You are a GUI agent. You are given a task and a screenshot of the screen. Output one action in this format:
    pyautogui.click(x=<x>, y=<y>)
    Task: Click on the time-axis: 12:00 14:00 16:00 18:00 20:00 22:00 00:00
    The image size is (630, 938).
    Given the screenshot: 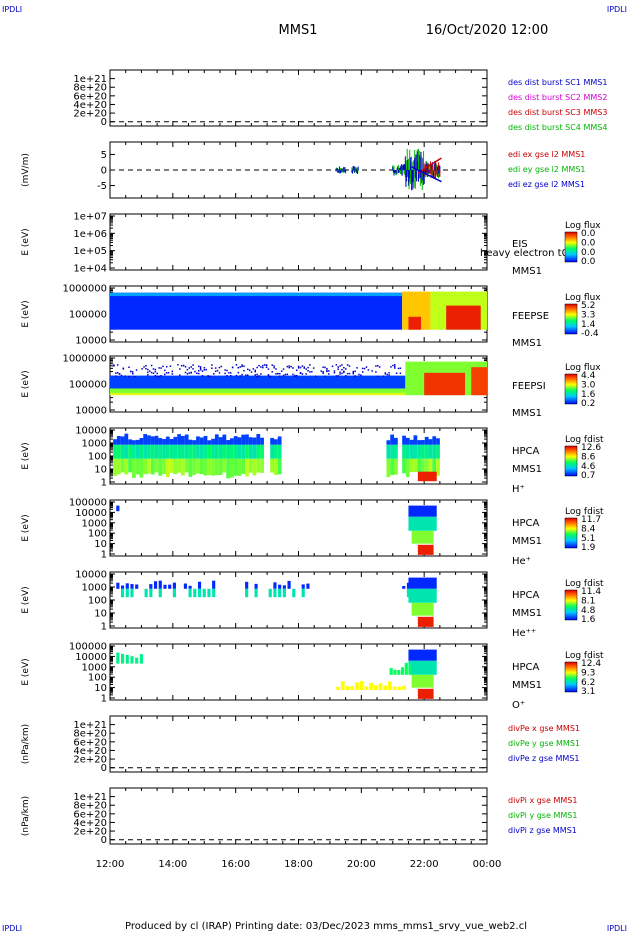 What is the action you would take?
    pyautogui.click(x=299, y=864)
    